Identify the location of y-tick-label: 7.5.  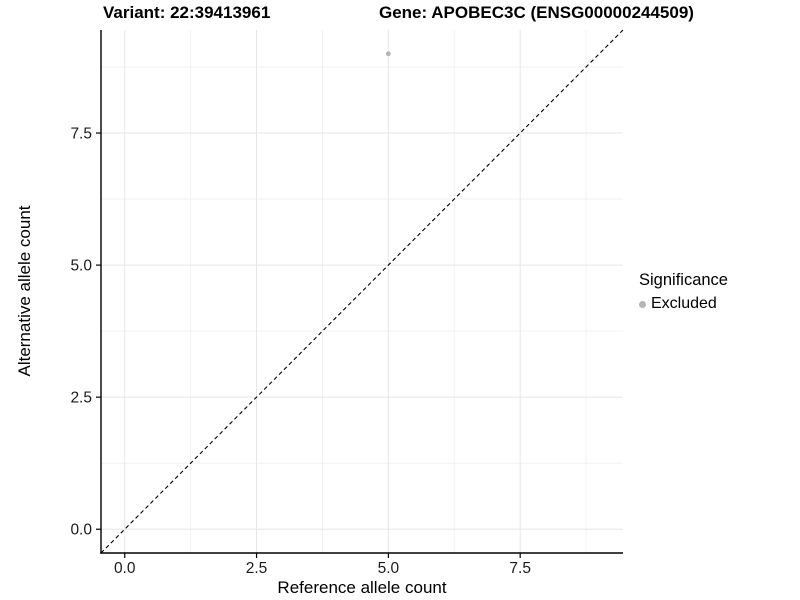
(81, 134).